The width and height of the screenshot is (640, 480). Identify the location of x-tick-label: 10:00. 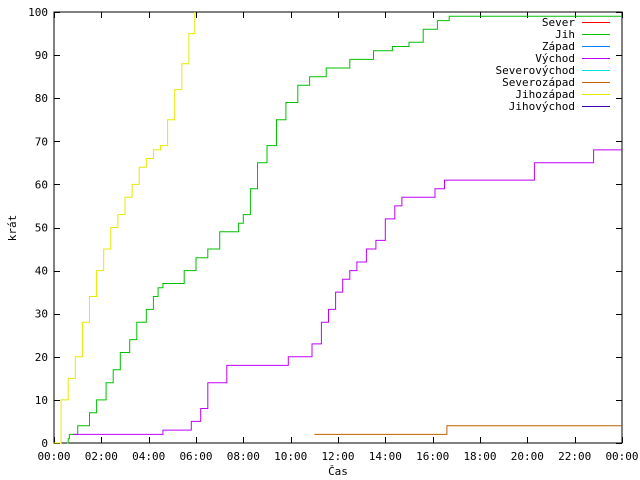
(290, 456).